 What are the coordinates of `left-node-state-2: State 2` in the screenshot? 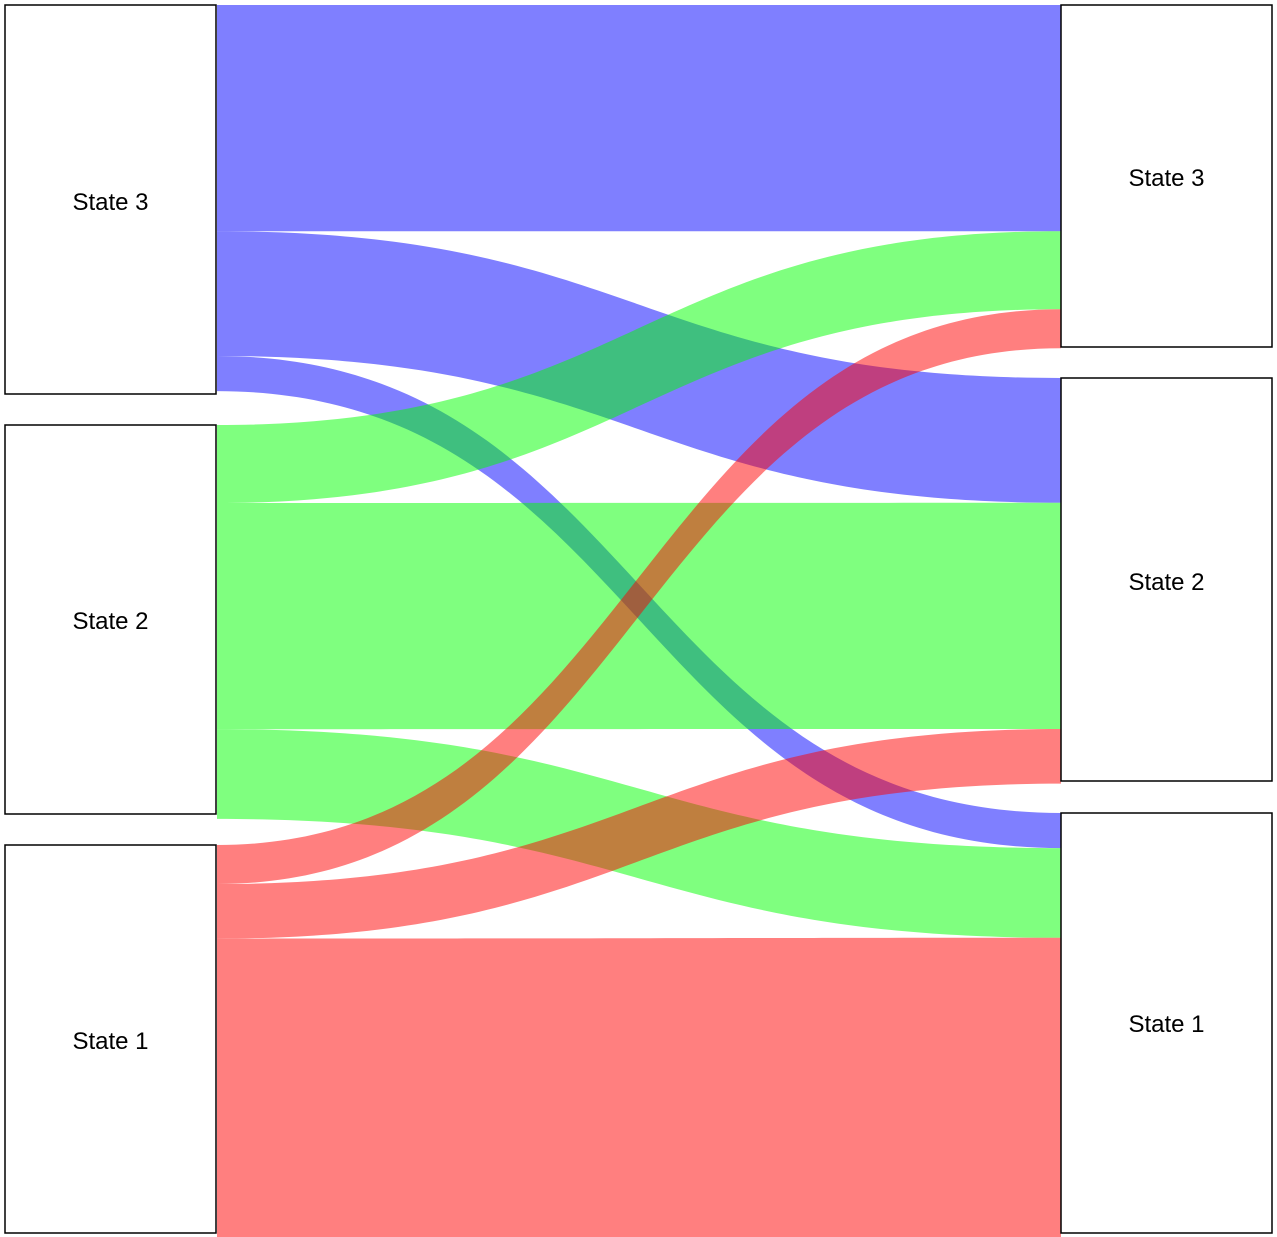 It's located at (110, 619).